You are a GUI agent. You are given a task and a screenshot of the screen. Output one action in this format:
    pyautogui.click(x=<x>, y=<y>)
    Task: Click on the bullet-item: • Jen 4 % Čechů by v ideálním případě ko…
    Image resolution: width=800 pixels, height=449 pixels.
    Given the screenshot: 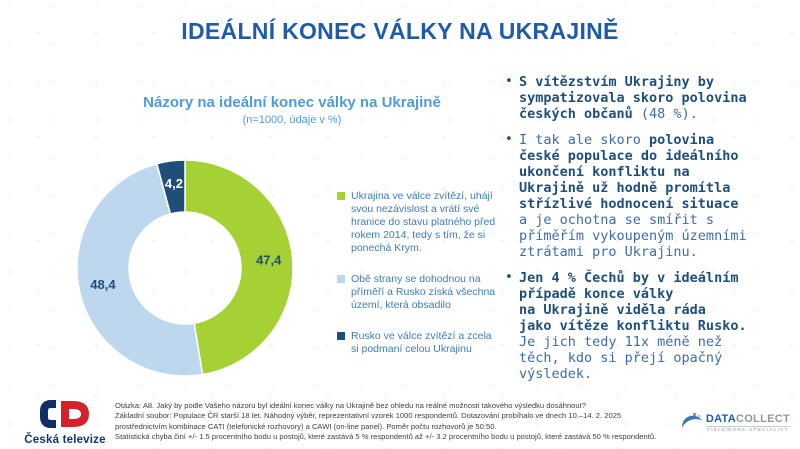 What is the action you would take?
    pyautogui.click(x=651, y=326)
    